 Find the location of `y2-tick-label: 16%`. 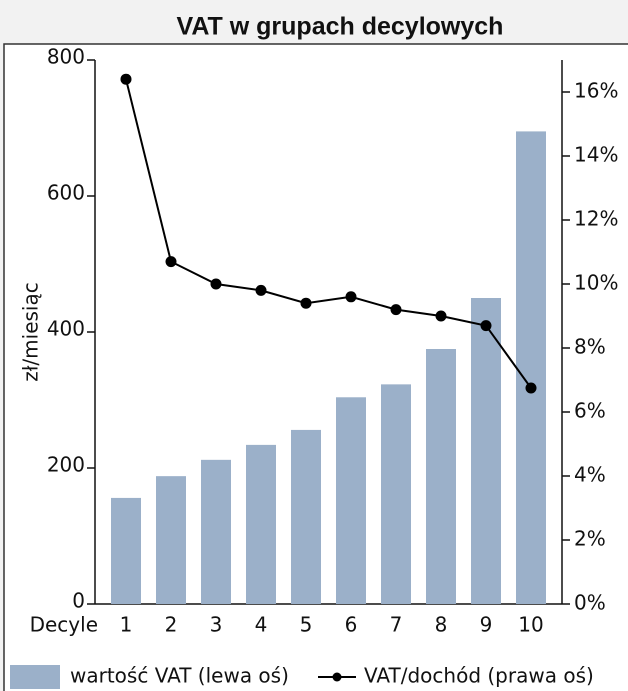

y2-tick-label: 16% is located at coordinates (596, 91).